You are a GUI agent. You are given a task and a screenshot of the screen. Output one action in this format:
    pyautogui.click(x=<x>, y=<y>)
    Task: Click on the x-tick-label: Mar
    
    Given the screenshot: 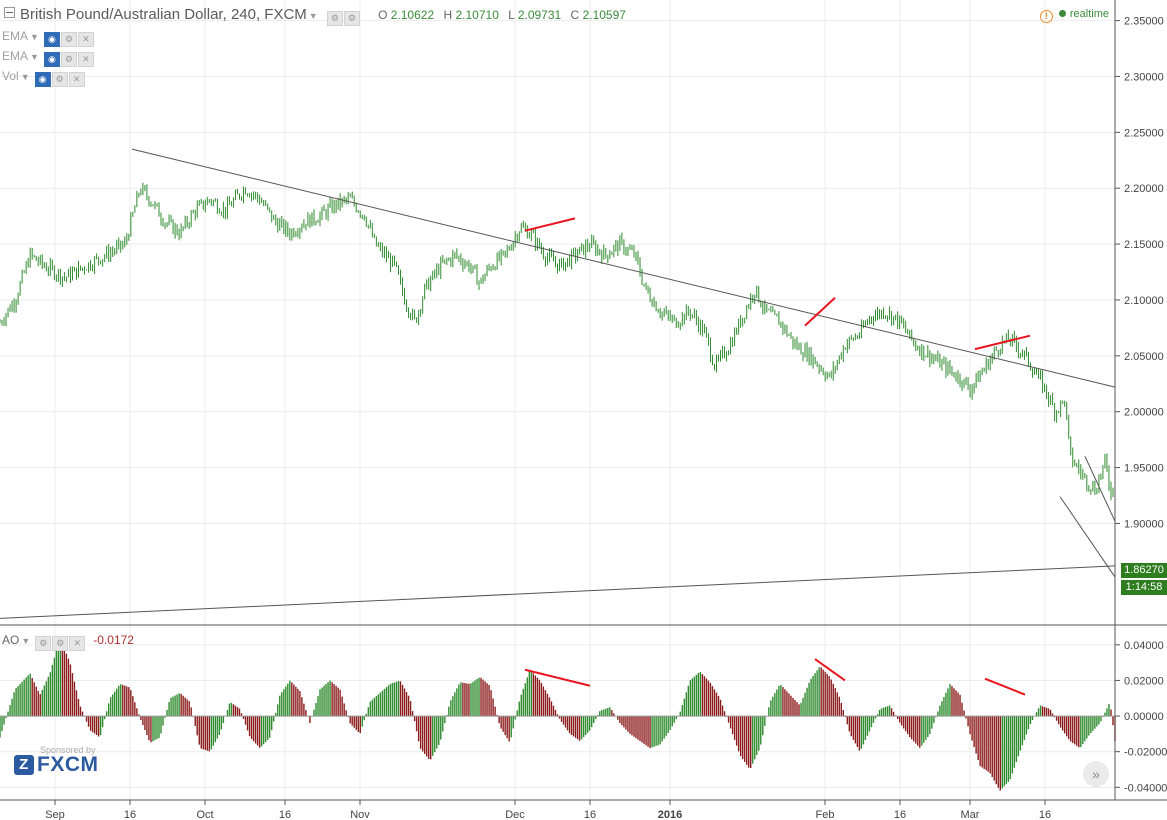 What is the action you would take?
    pyautogui.click(x=970, y=814)
    